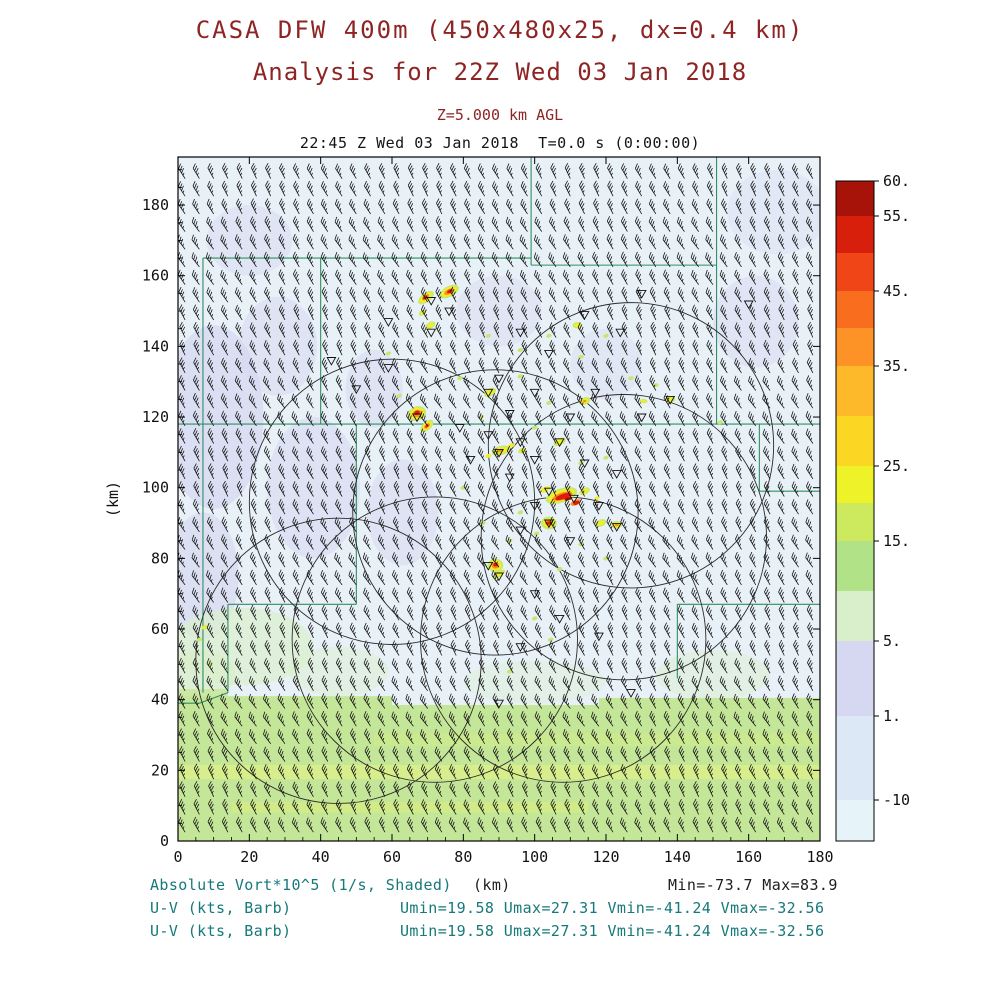 This screenshot has width=1000, height=1000. I want to click on wind-legend-label-1: U-V (kts, Barb), so click(221, 908).